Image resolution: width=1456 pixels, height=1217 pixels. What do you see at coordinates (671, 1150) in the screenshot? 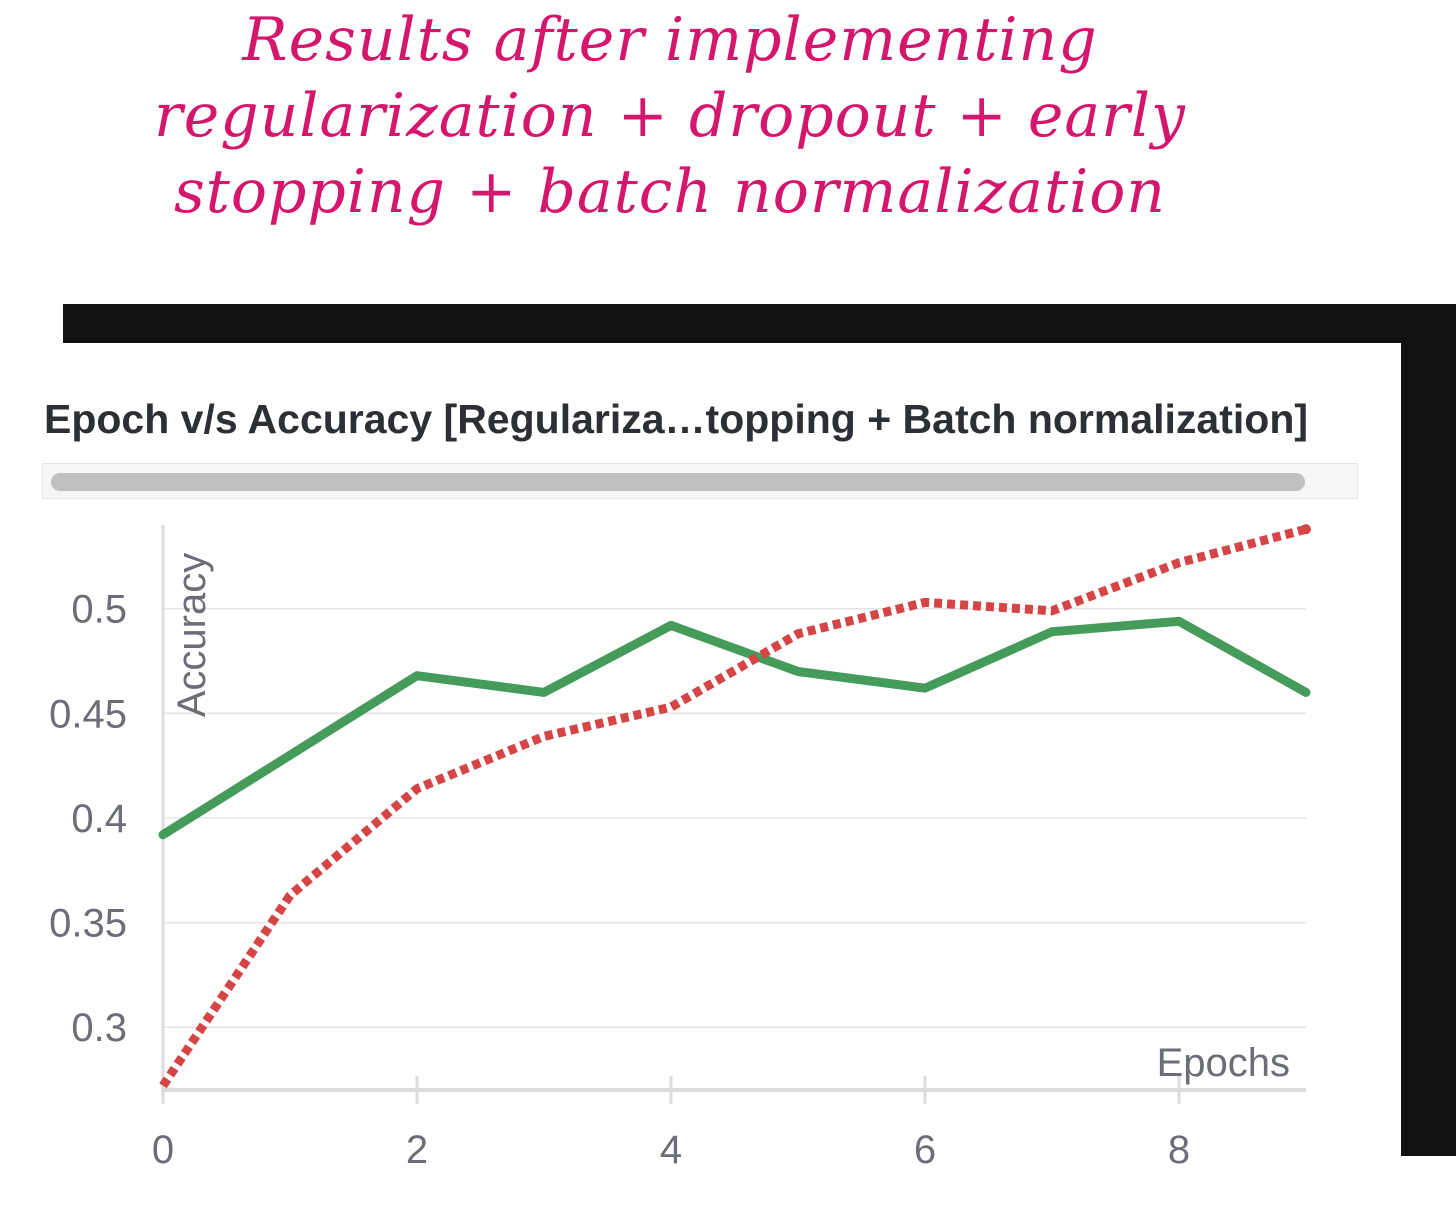
I see `x-tick-label: 4` at bounding box center [671, 1150].